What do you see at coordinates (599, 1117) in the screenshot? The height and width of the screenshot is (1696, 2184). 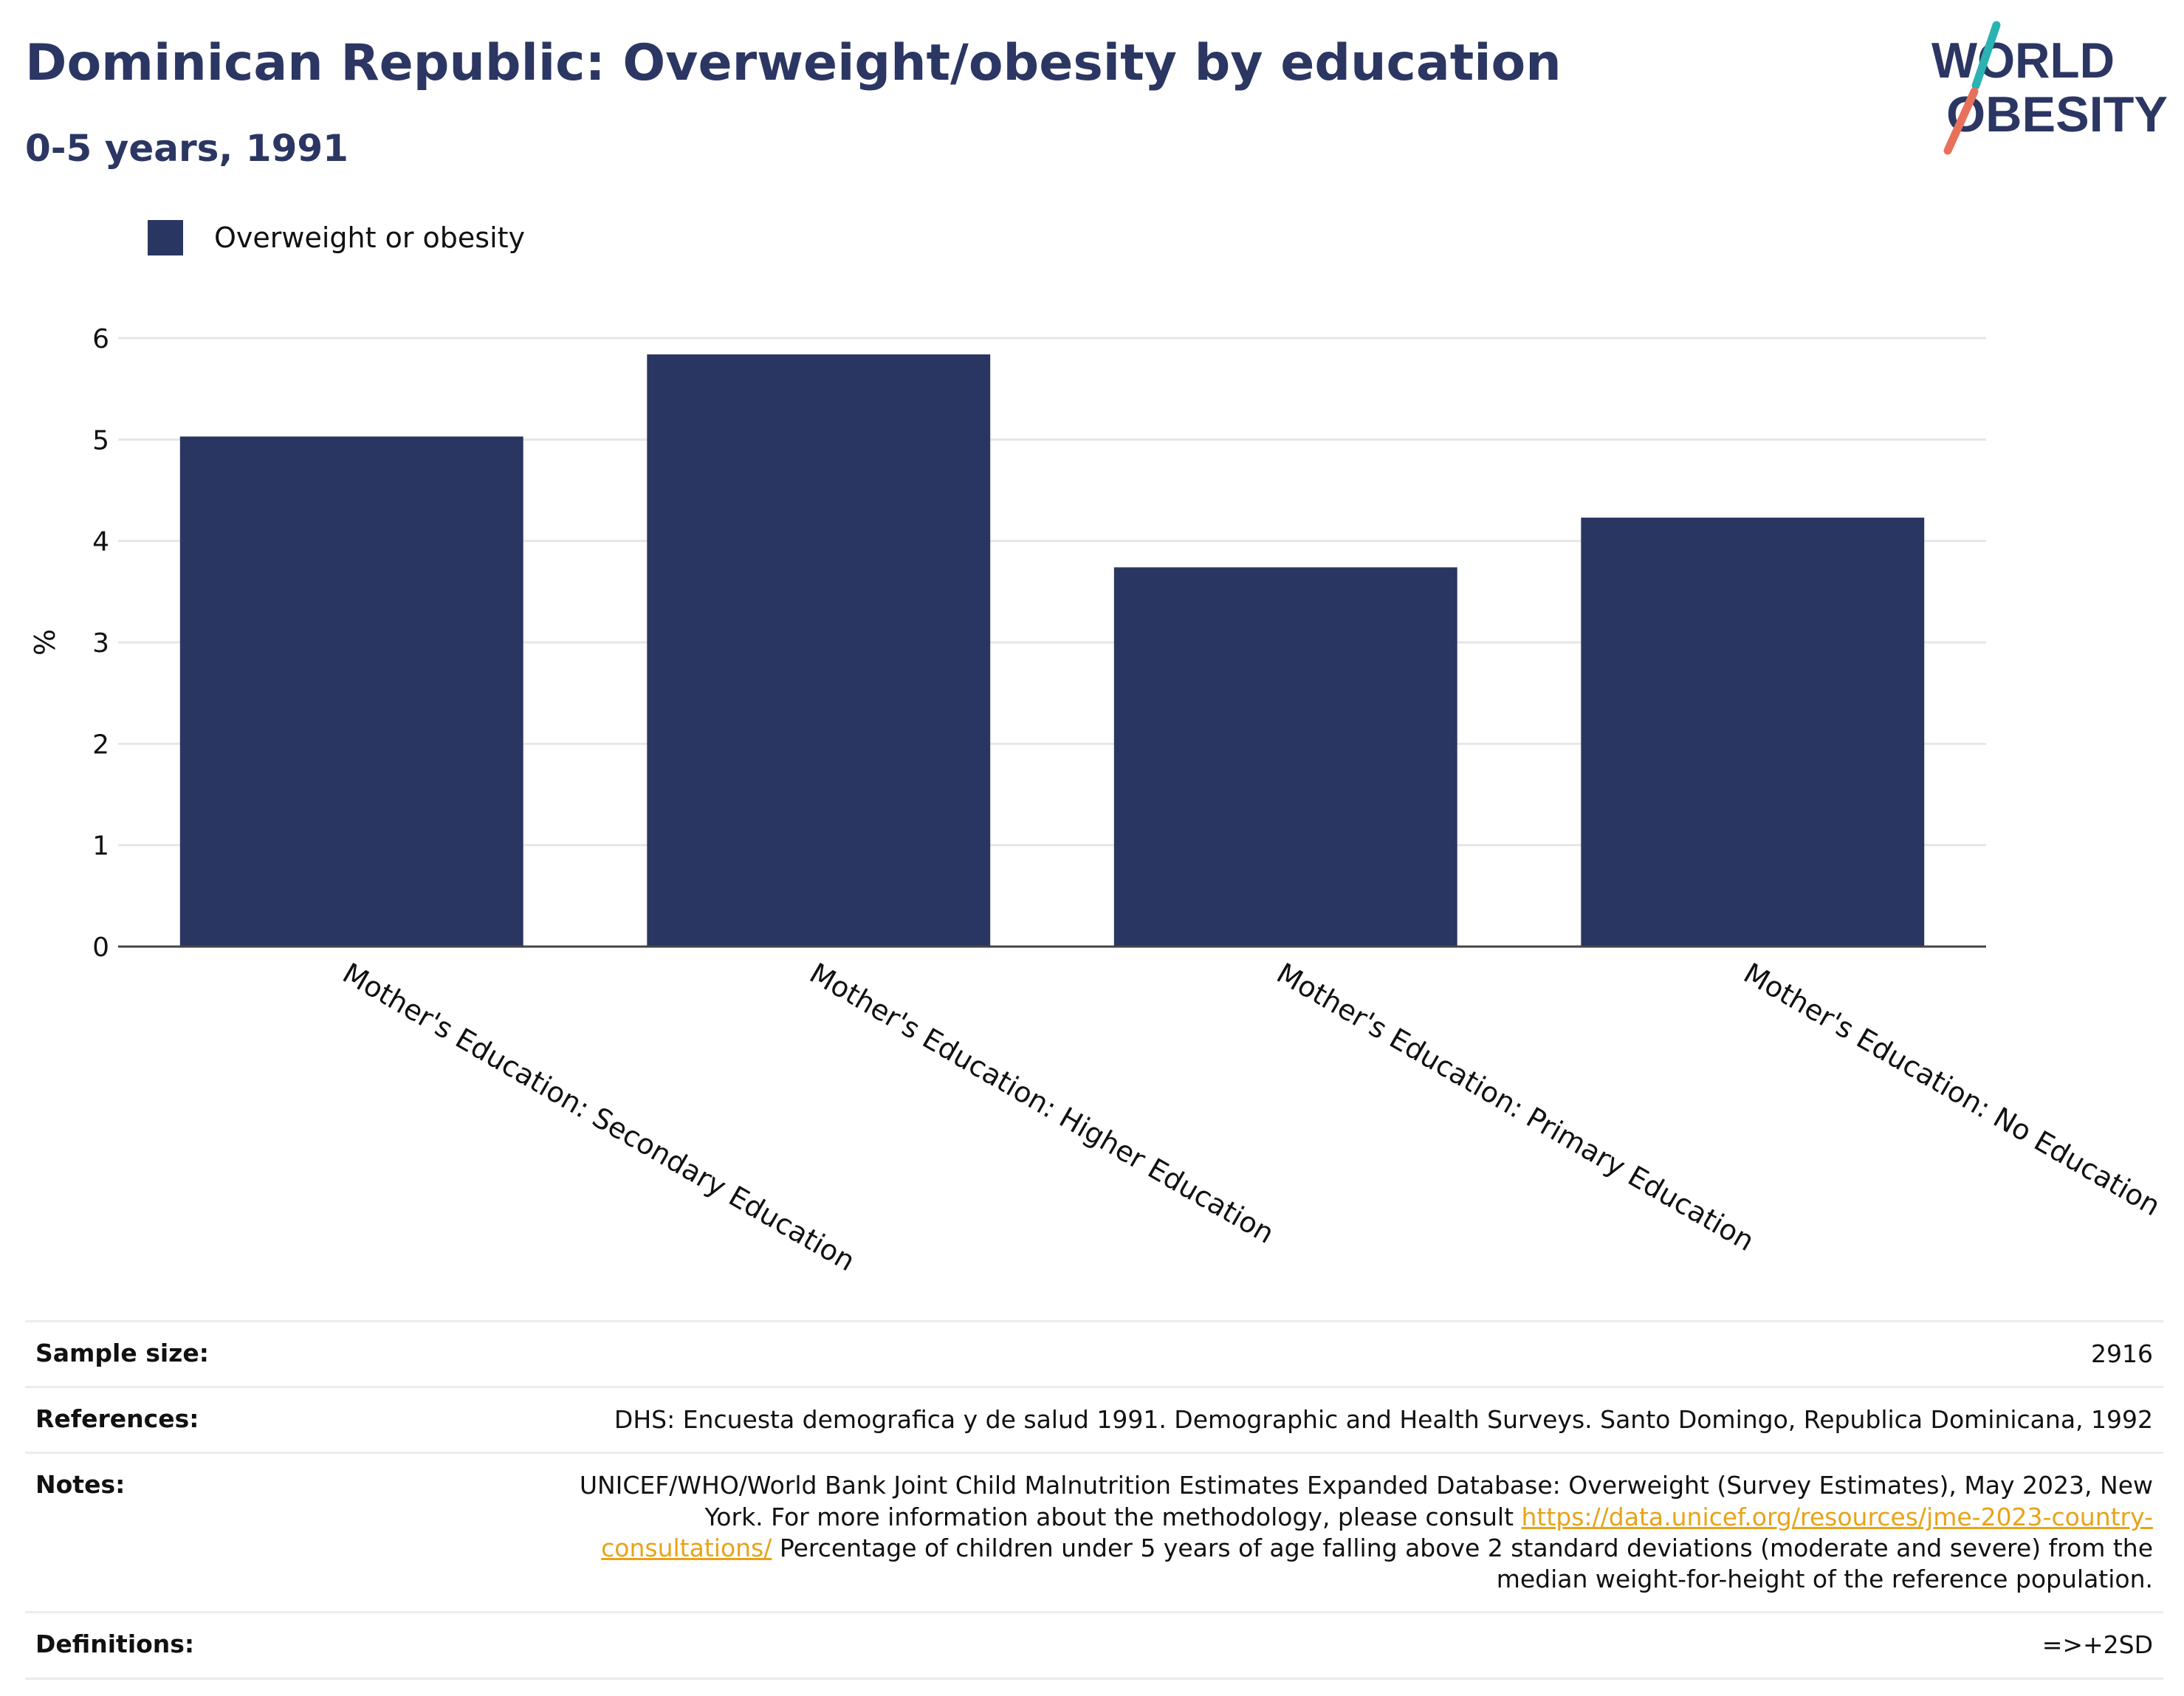 I see `x-tick-label: Mother's Education: Secondary Education` at bounding box center [599, 1117].